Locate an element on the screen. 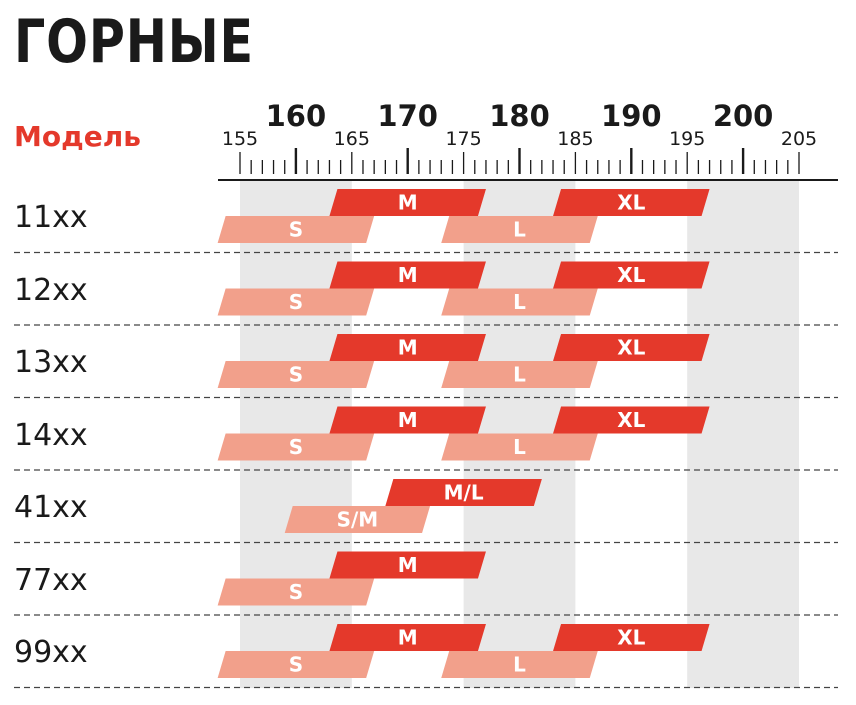 The height and width of the screenshot is (705, 856). shaded-band is located at coordinates (743, 434).